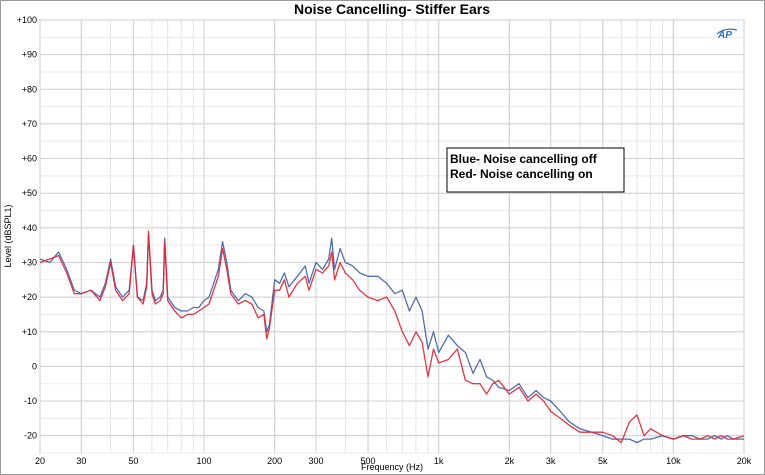 The height and width of the screenshot is (475, 765). I want to click on y-tick-label: +20, so click(29, 297).